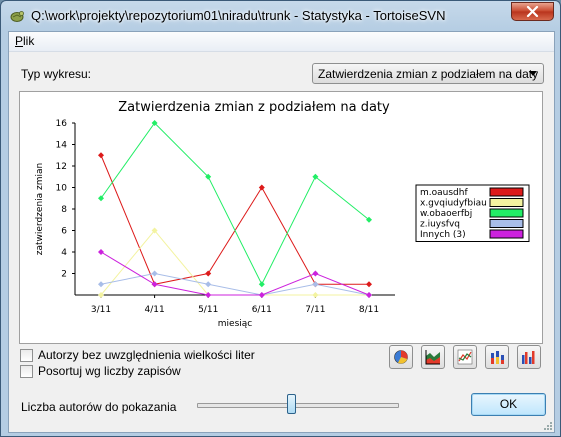  I want to click on y-tick-label: 10, so click(62, 189).